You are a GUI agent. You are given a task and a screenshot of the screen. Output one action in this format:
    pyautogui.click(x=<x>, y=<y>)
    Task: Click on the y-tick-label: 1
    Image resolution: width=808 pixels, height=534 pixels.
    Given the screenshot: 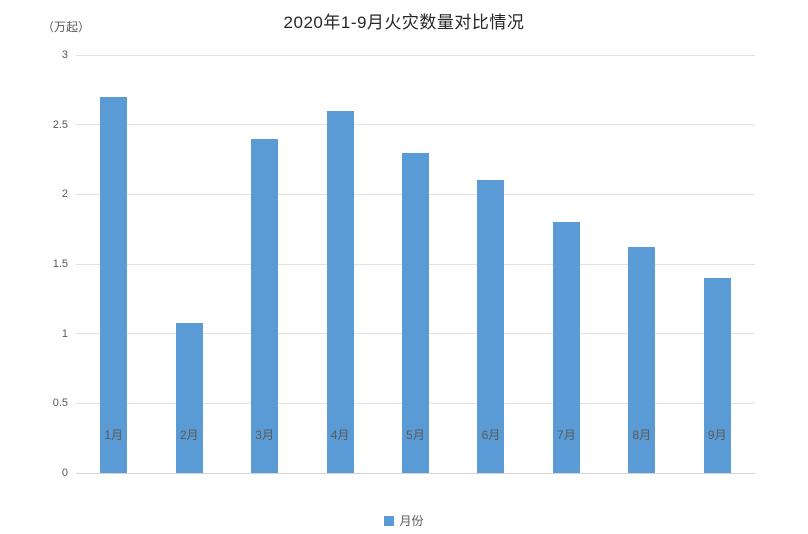 What is the action you would take?
    pyautogui.click(x=64, y=333)
    